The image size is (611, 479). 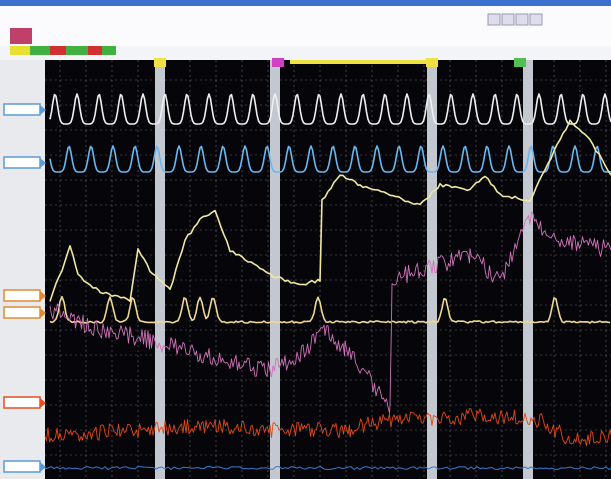 What do you see at coordinates (360, 62) in the screenshot?
I see `marker-band` at bounding box center [360, 62].